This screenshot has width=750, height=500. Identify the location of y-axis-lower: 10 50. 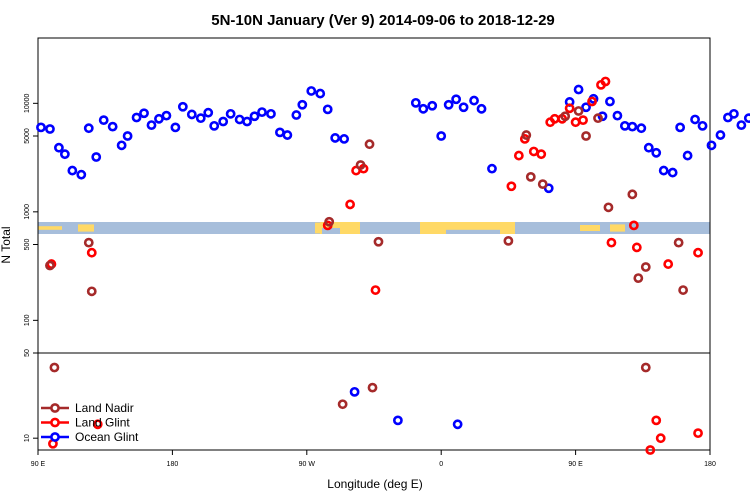
(31, 395).